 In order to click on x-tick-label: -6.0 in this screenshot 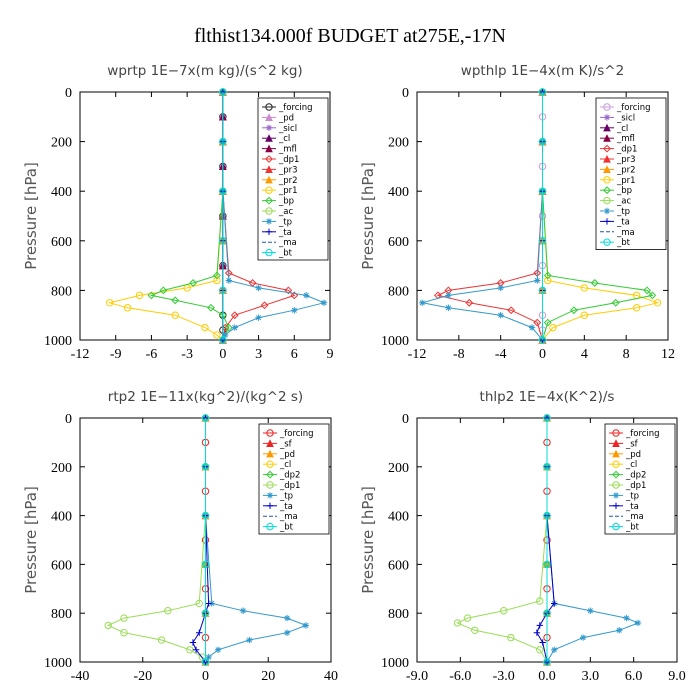, I will do `click(460, 676)`.